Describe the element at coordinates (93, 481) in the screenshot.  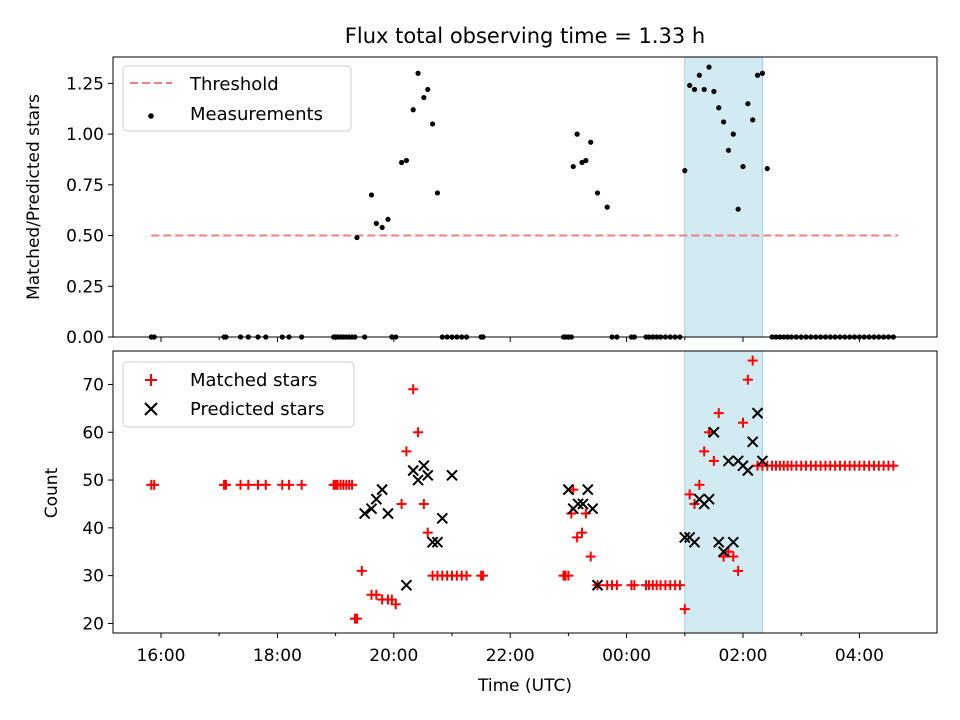
I see `bottom-y-tick-label: 50` at that location.